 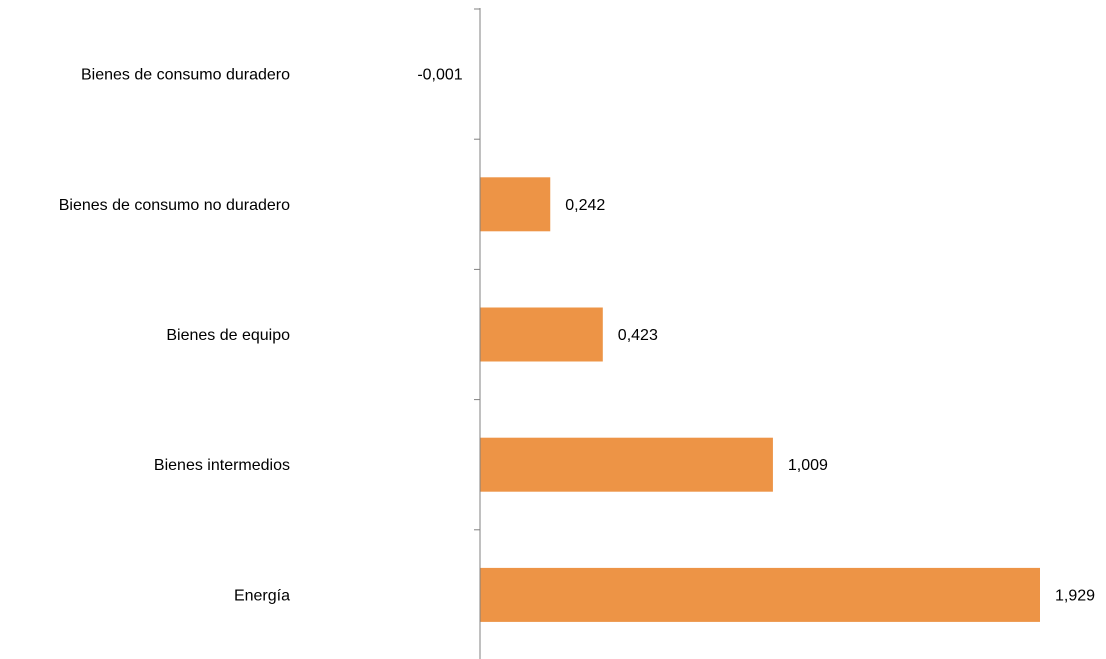 I want to click on category-label: Bienes de consumo duradero, so click(x=185, y=75).